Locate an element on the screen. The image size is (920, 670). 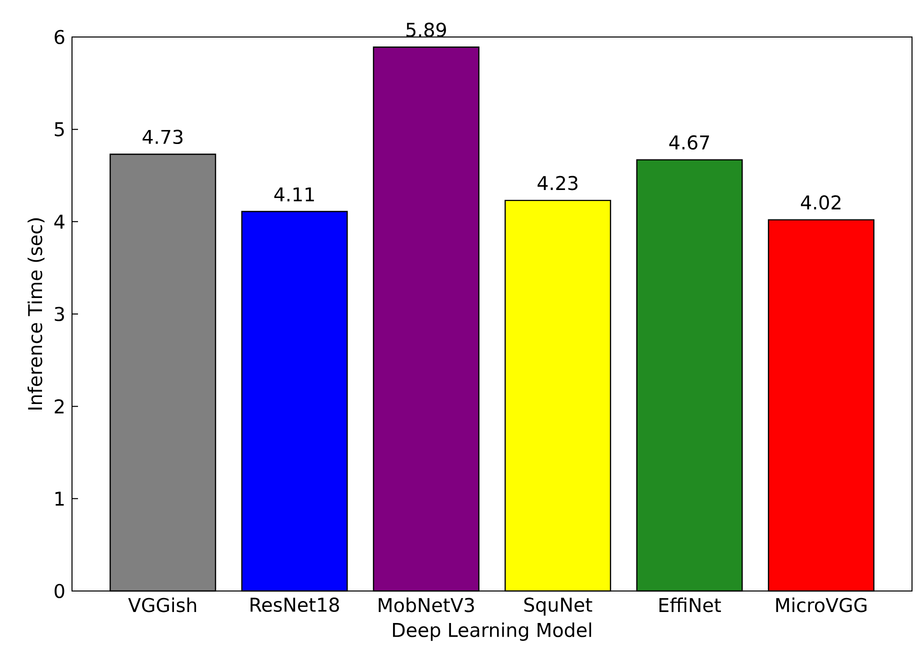
y-tick-label: 4 is located at coordinates (59, 221).